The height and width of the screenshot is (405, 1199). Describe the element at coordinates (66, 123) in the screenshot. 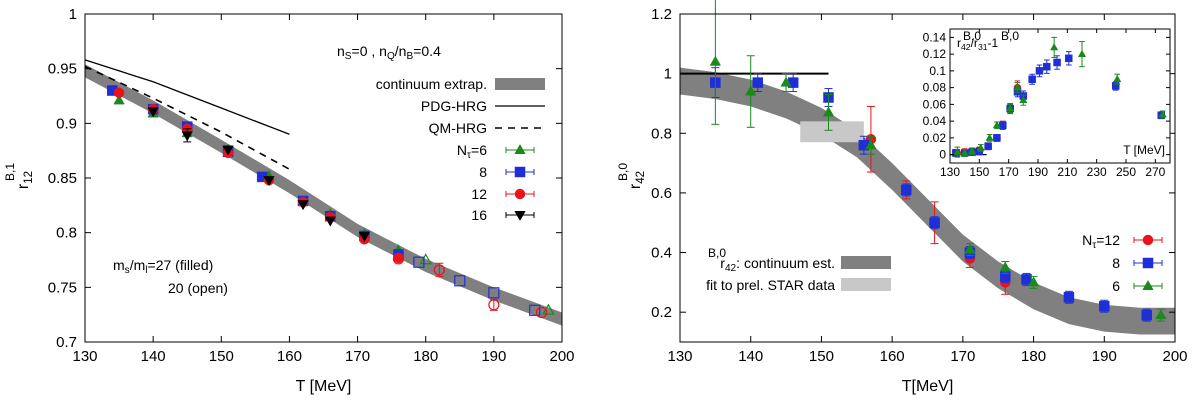

I see `left-ytick-label: 0.9` at that location.